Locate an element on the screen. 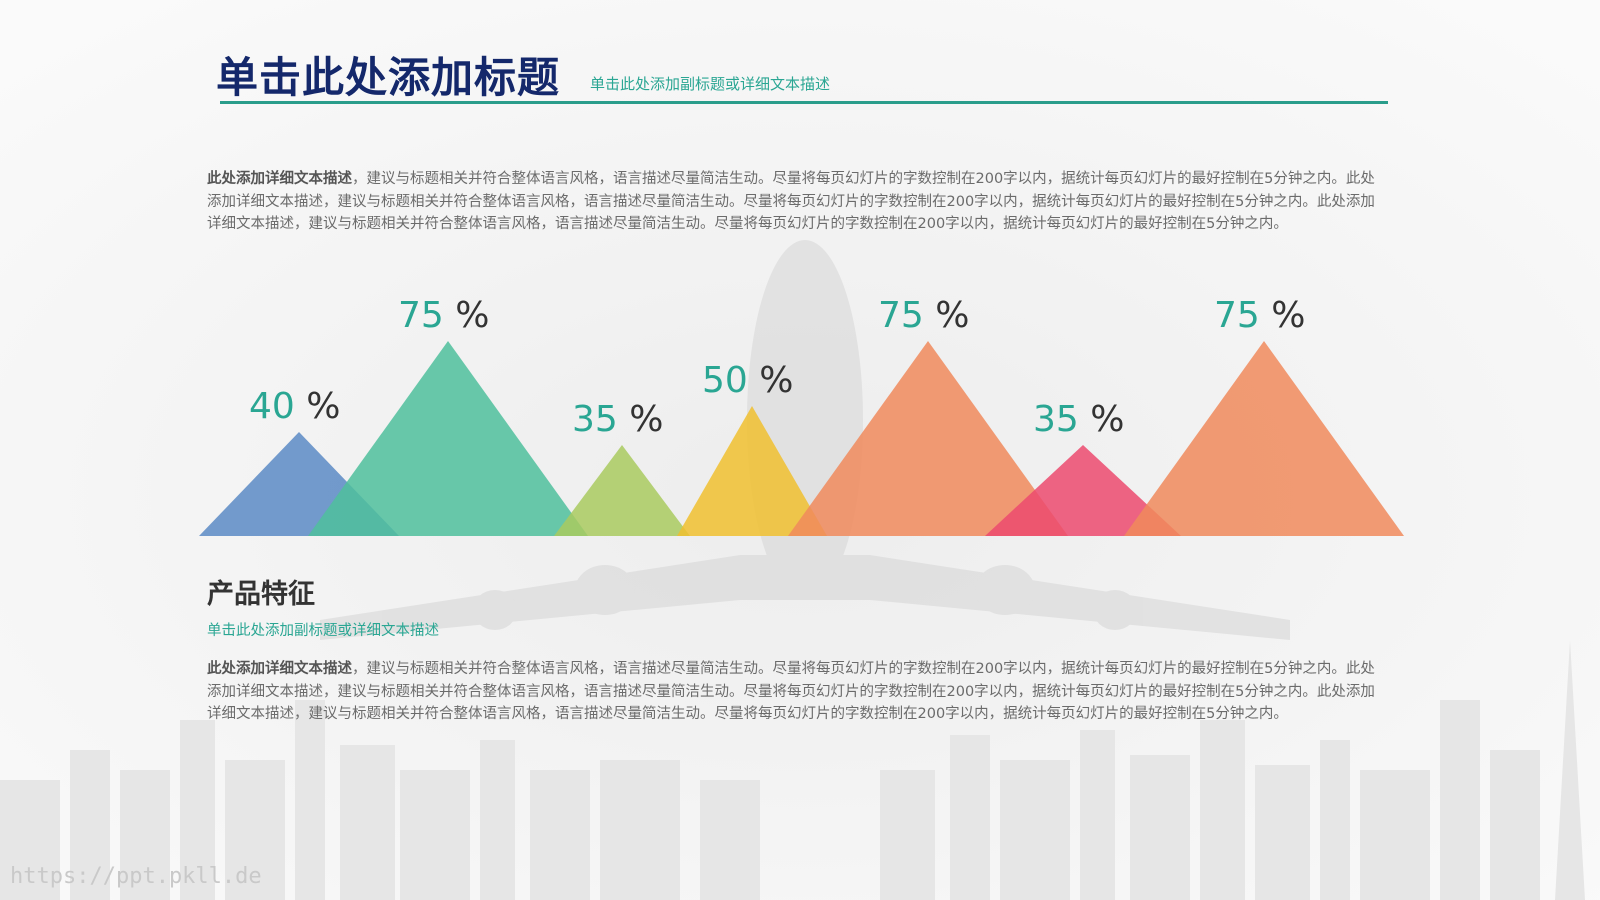 The height and width of the screenshot is (900, 1600). intro-lead: 此处添加详细文本描述 is located at coordinates (279, 179).